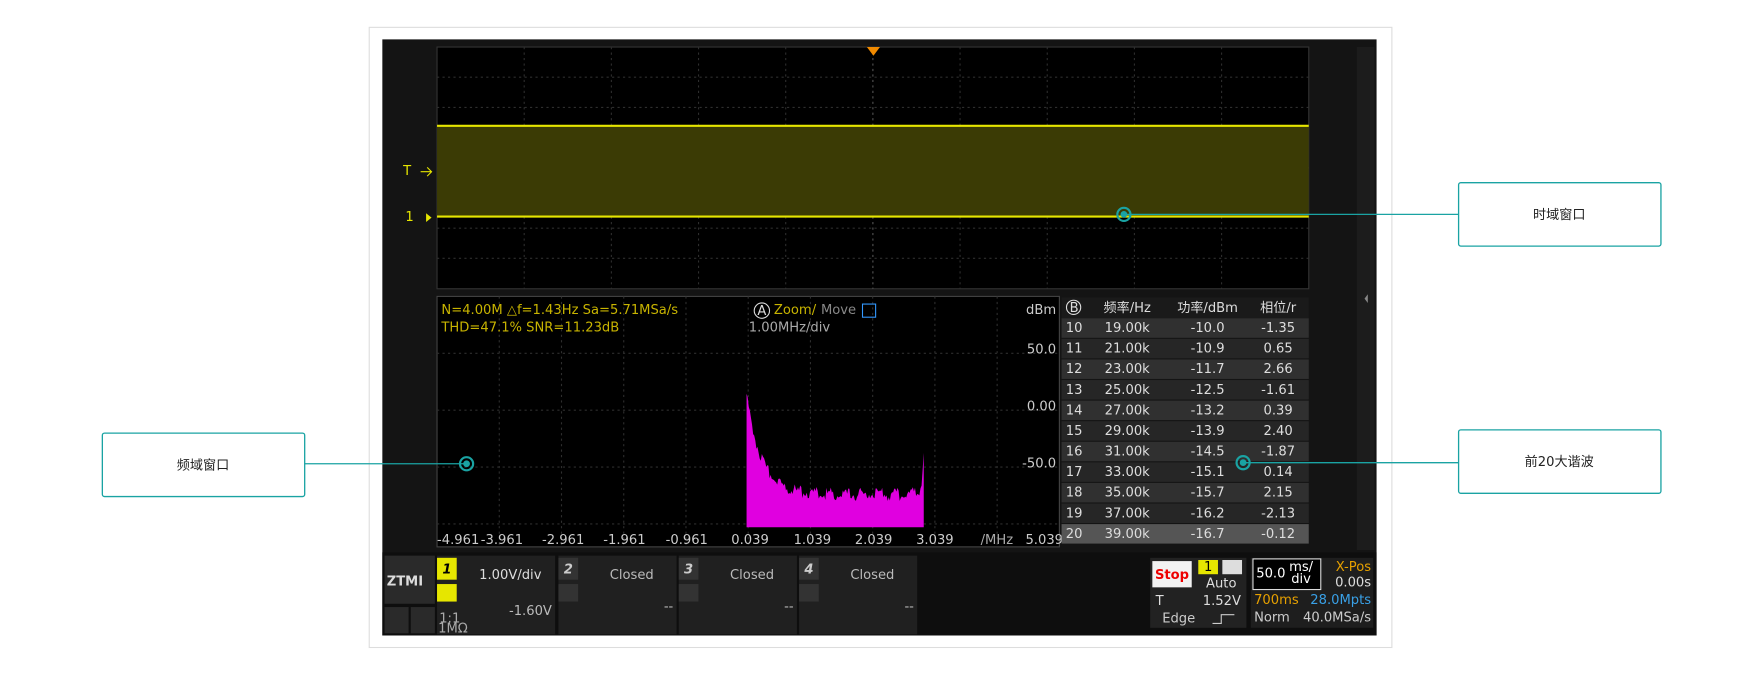 This screenshot has width=1760, height=700. I want to click on trigger-mode: Auto, so click(1221, 584).